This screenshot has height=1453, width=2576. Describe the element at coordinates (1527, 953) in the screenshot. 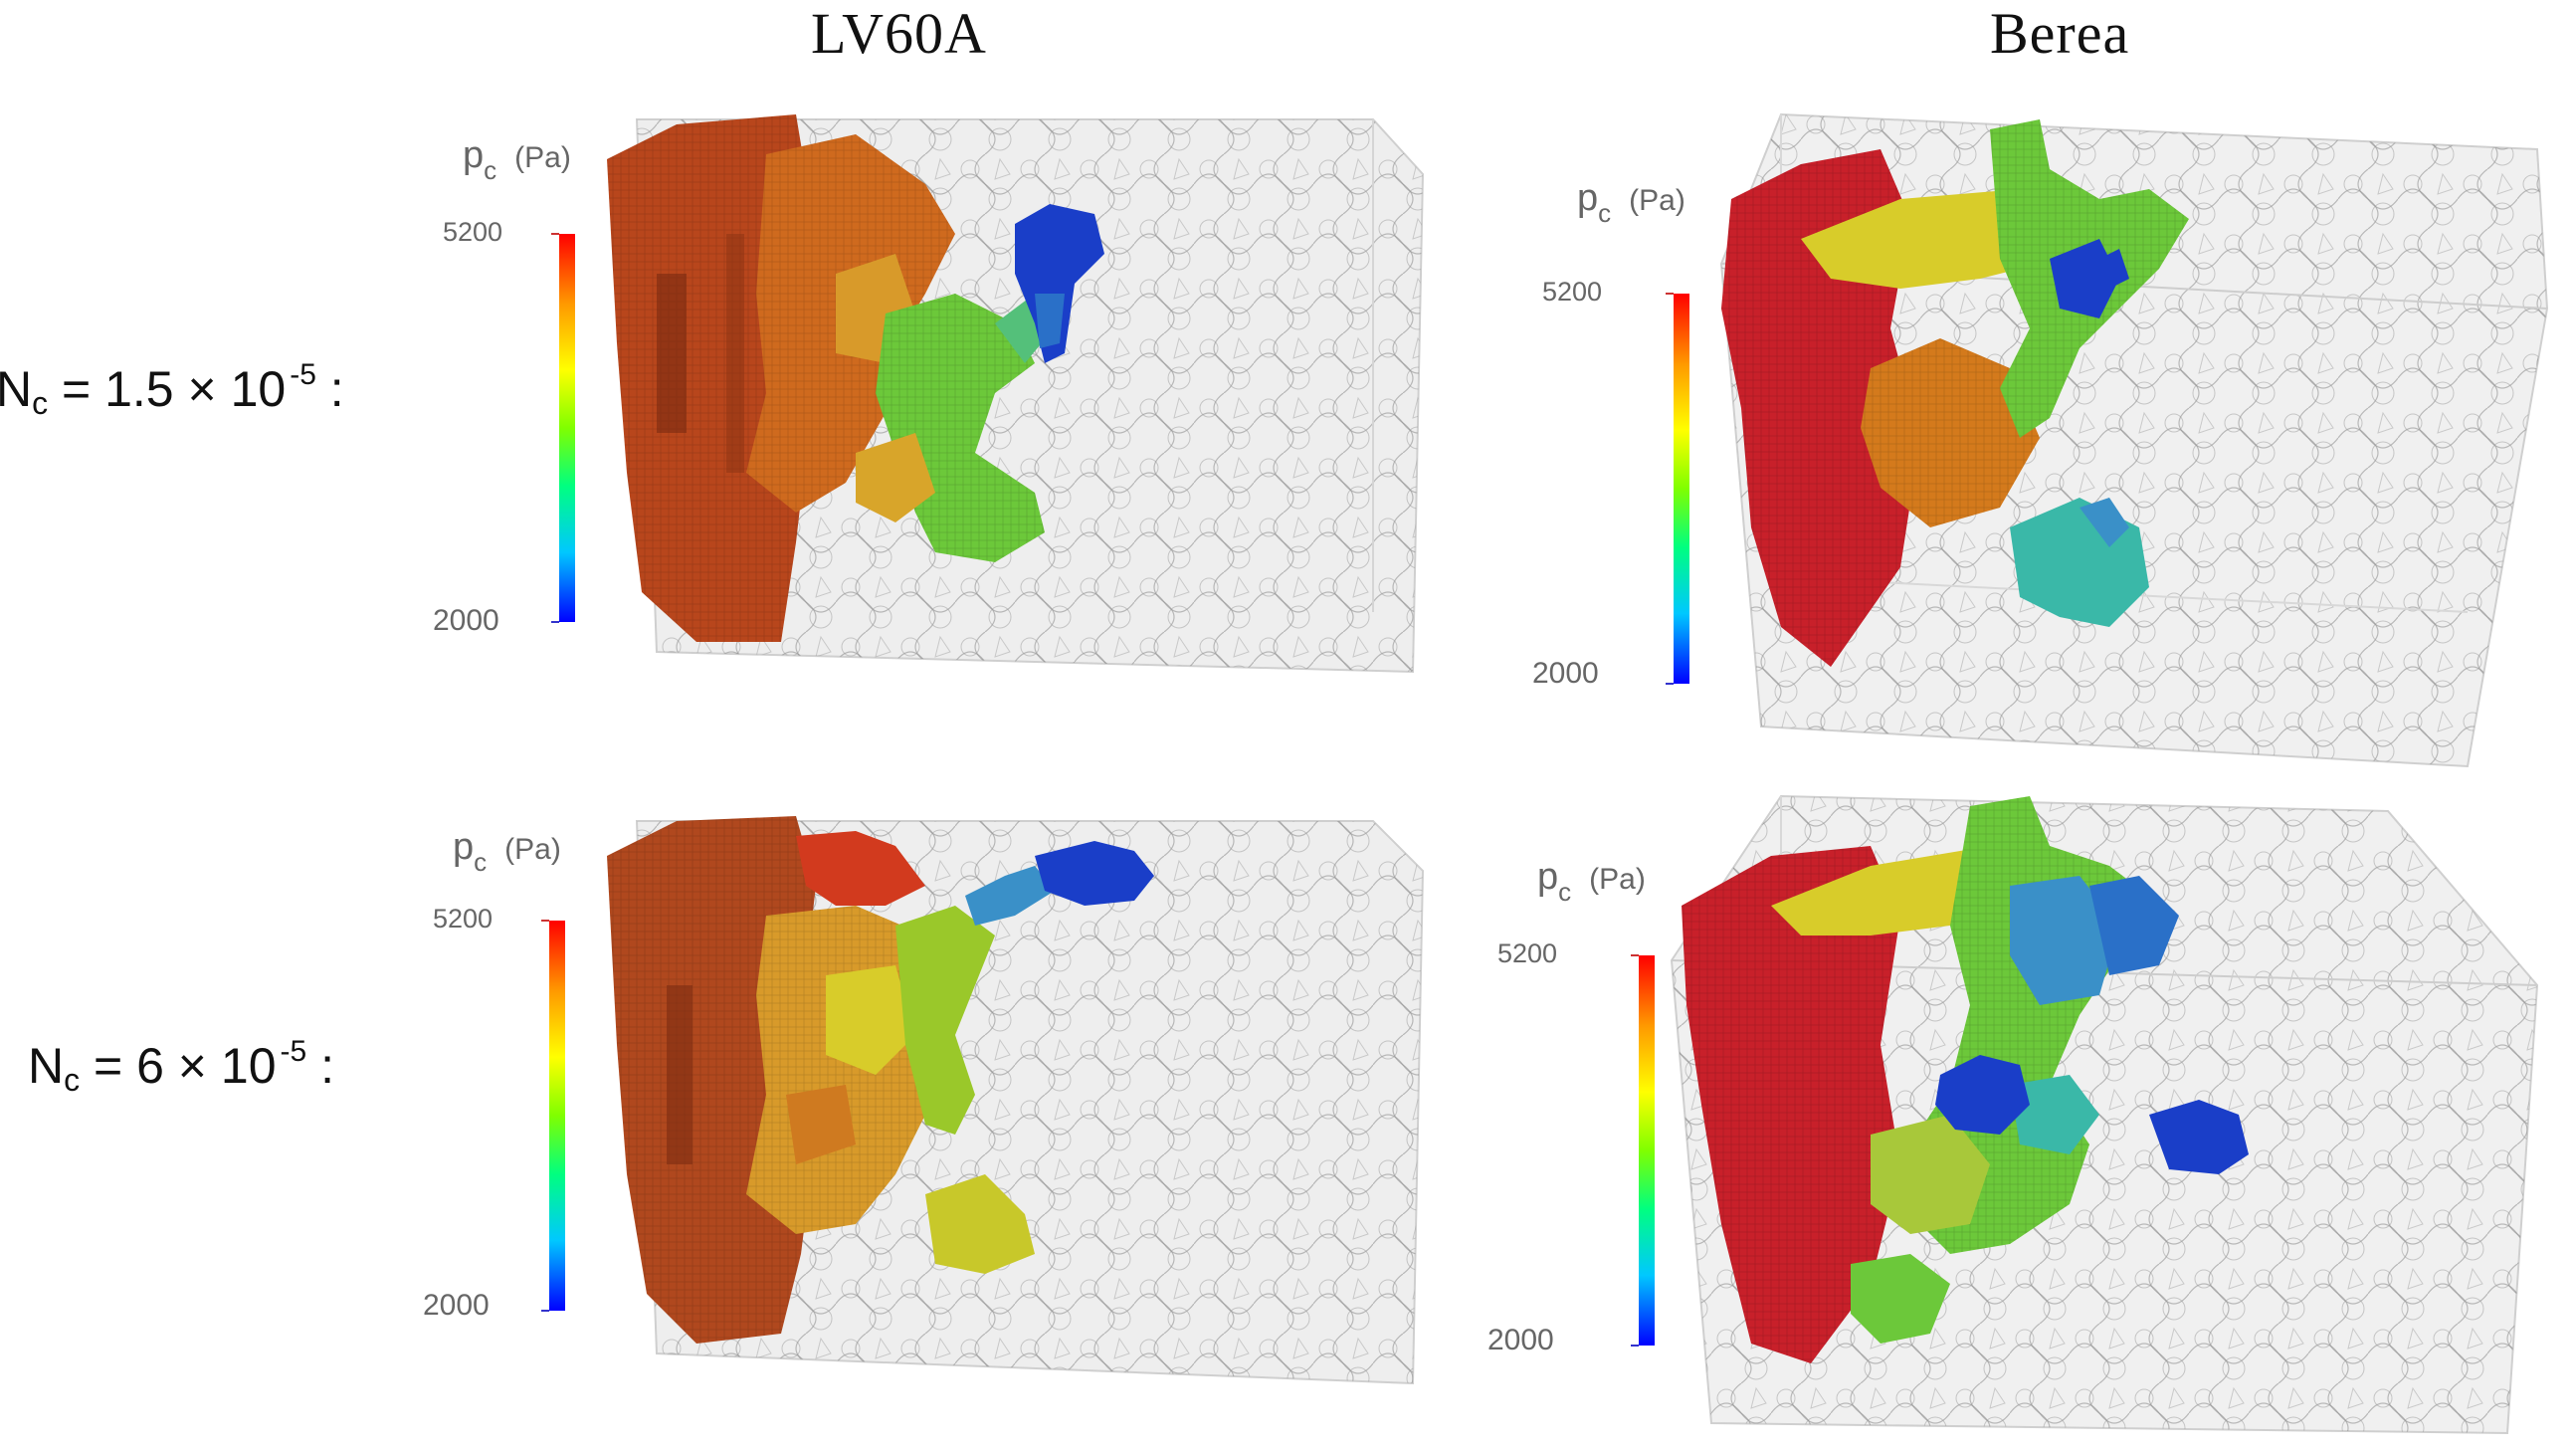

I see `colorbar-max-4: 5200` at that location.